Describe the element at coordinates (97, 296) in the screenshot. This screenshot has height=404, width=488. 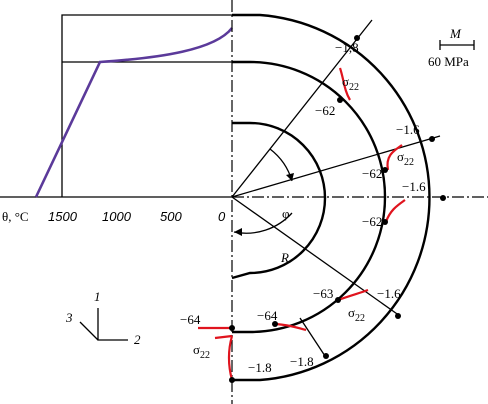
I see `axis-number: 1` at that location.